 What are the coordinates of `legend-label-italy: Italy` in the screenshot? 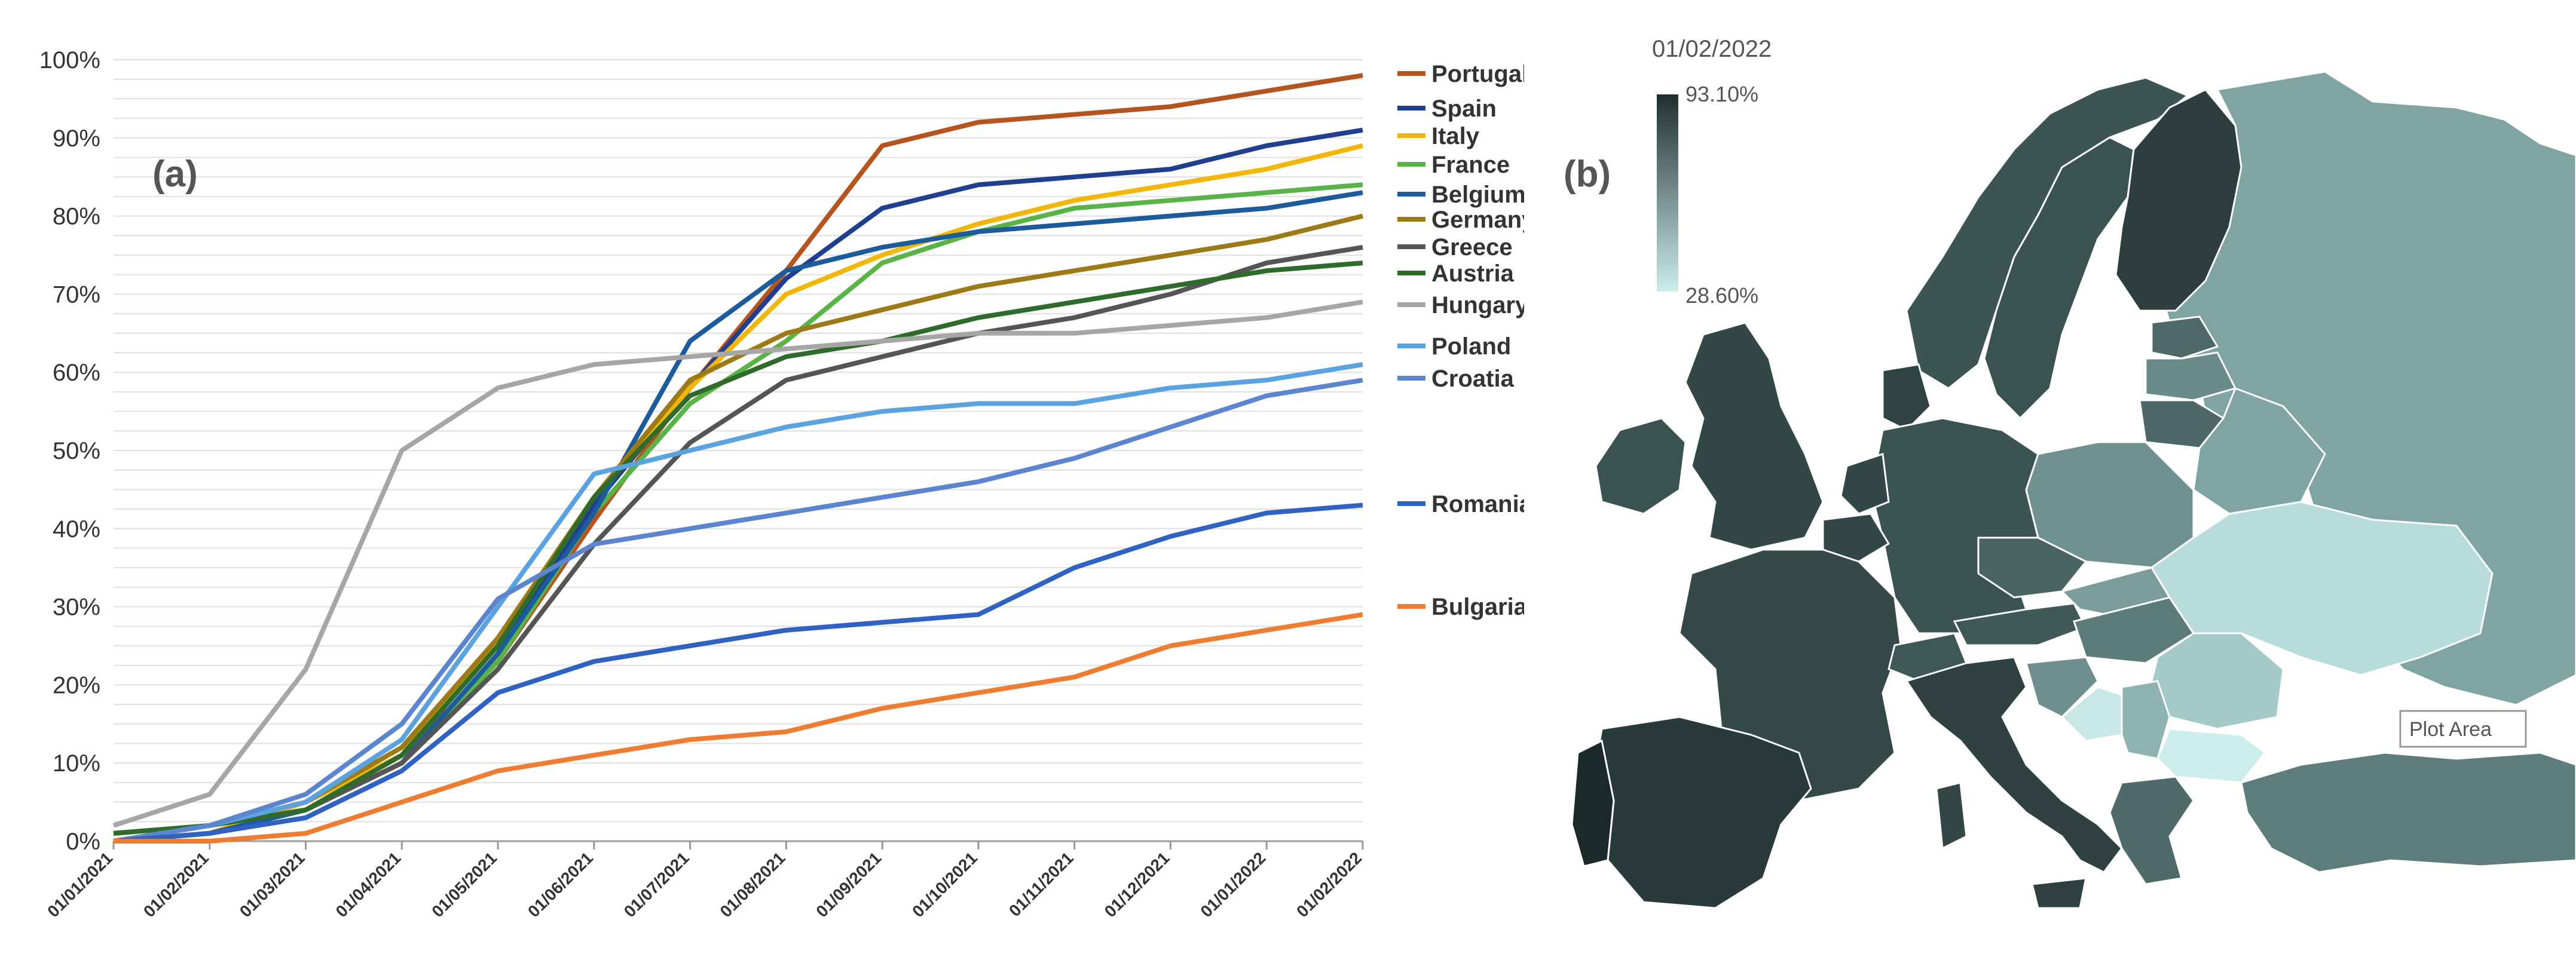 It's located at (1455, 136).